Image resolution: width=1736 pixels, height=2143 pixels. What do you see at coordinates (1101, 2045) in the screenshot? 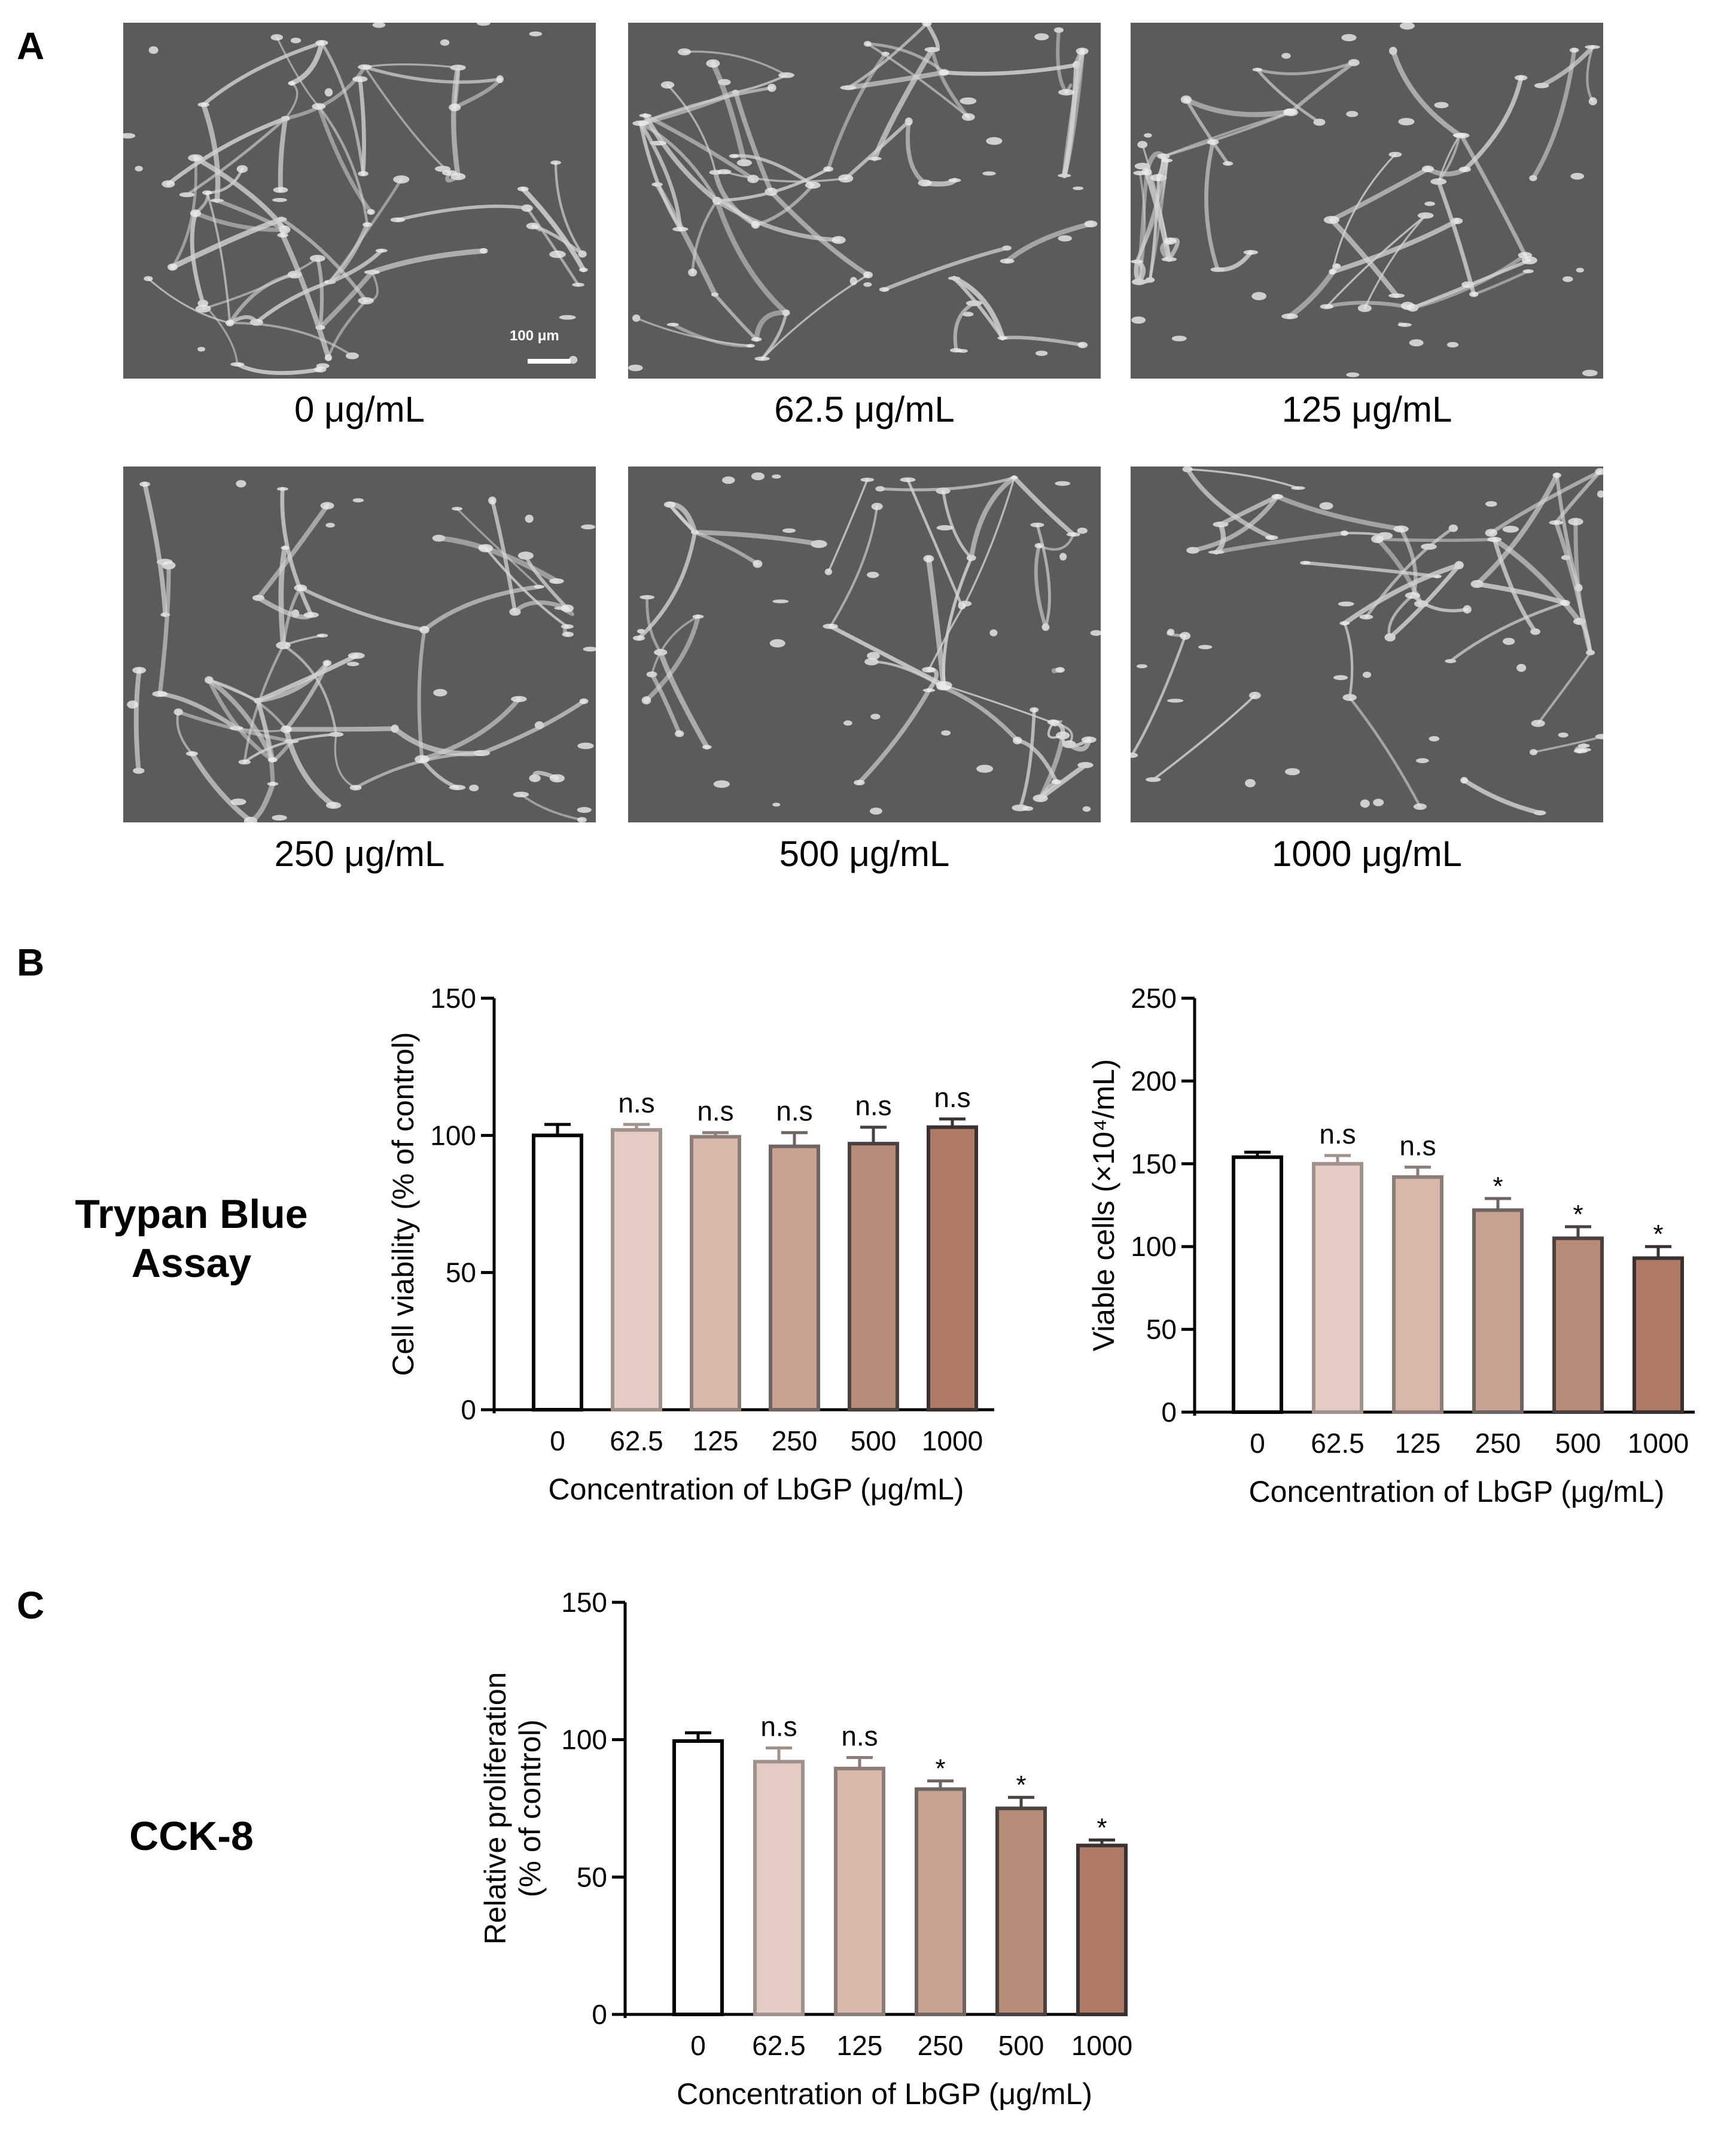
I see `x-tick-label: 1000` at bounding box center [1101, 2045].